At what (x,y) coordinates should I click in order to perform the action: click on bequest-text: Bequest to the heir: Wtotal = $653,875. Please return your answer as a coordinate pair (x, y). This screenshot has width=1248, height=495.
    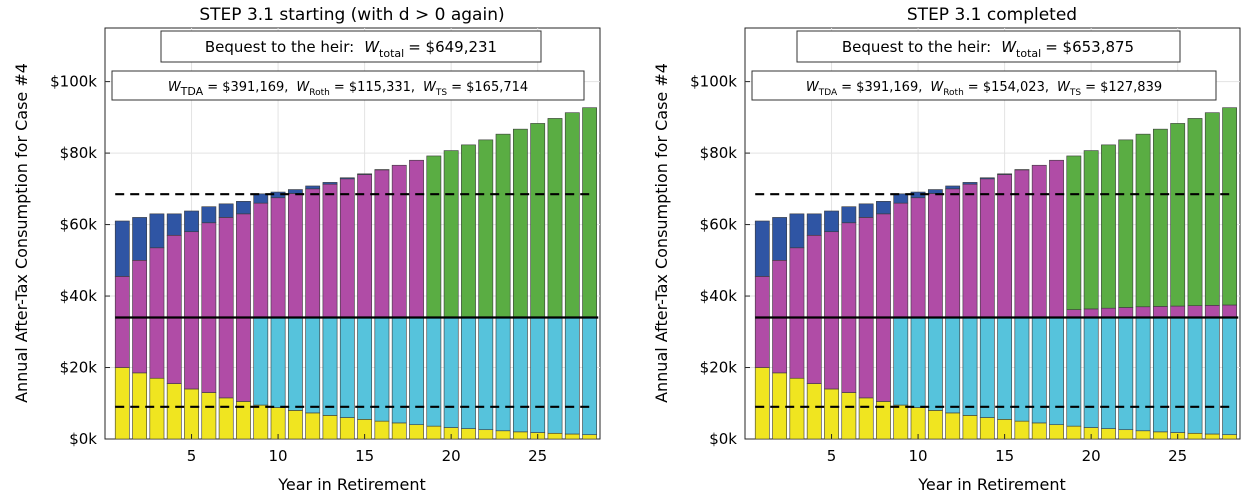
    Looking at the image, I should click on (988, 49).